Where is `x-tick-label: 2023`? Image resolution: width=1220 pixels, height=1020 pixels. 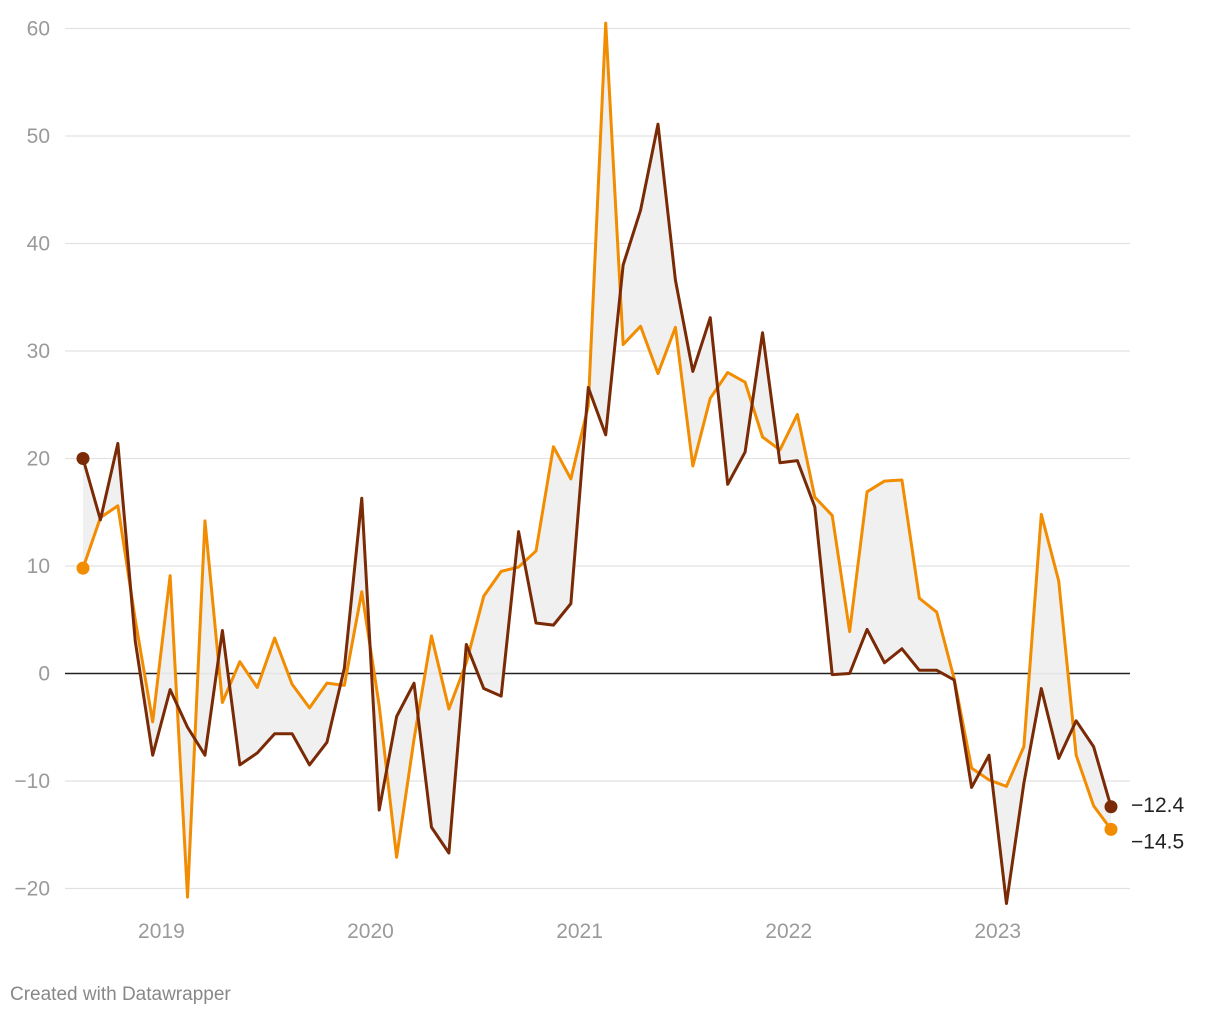
x-tick-label: 2023 is located at coordinates (997, 931).